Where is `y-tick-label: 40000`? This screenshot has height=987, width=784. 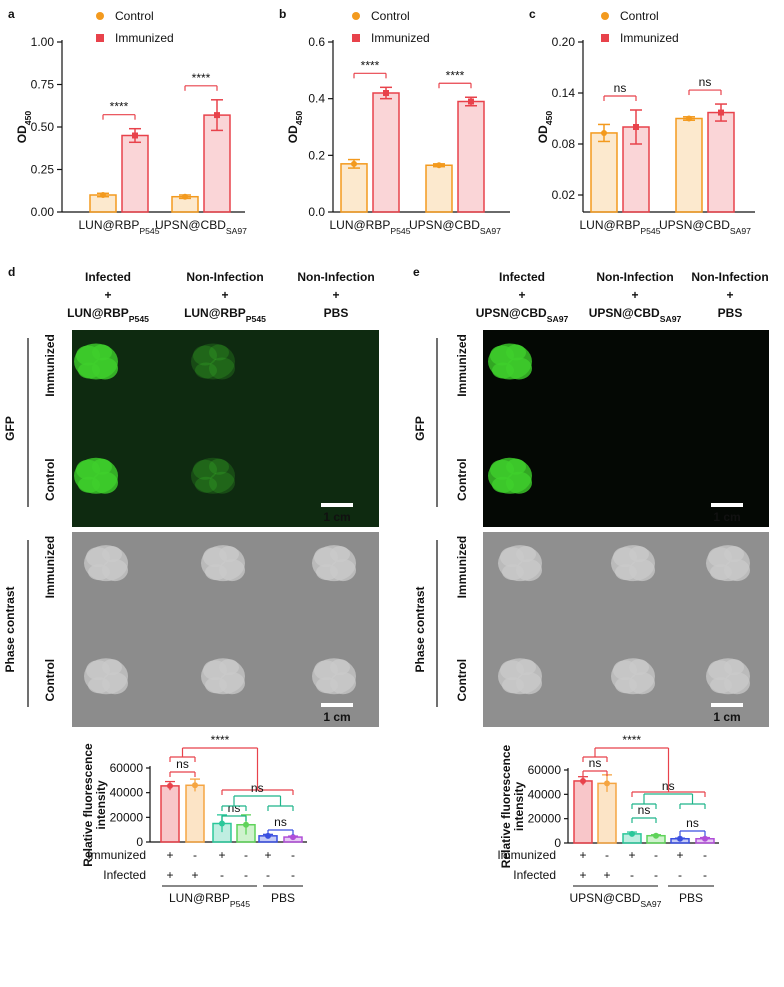
y-tick-label: 40000 is located at coordinates (545, 794).